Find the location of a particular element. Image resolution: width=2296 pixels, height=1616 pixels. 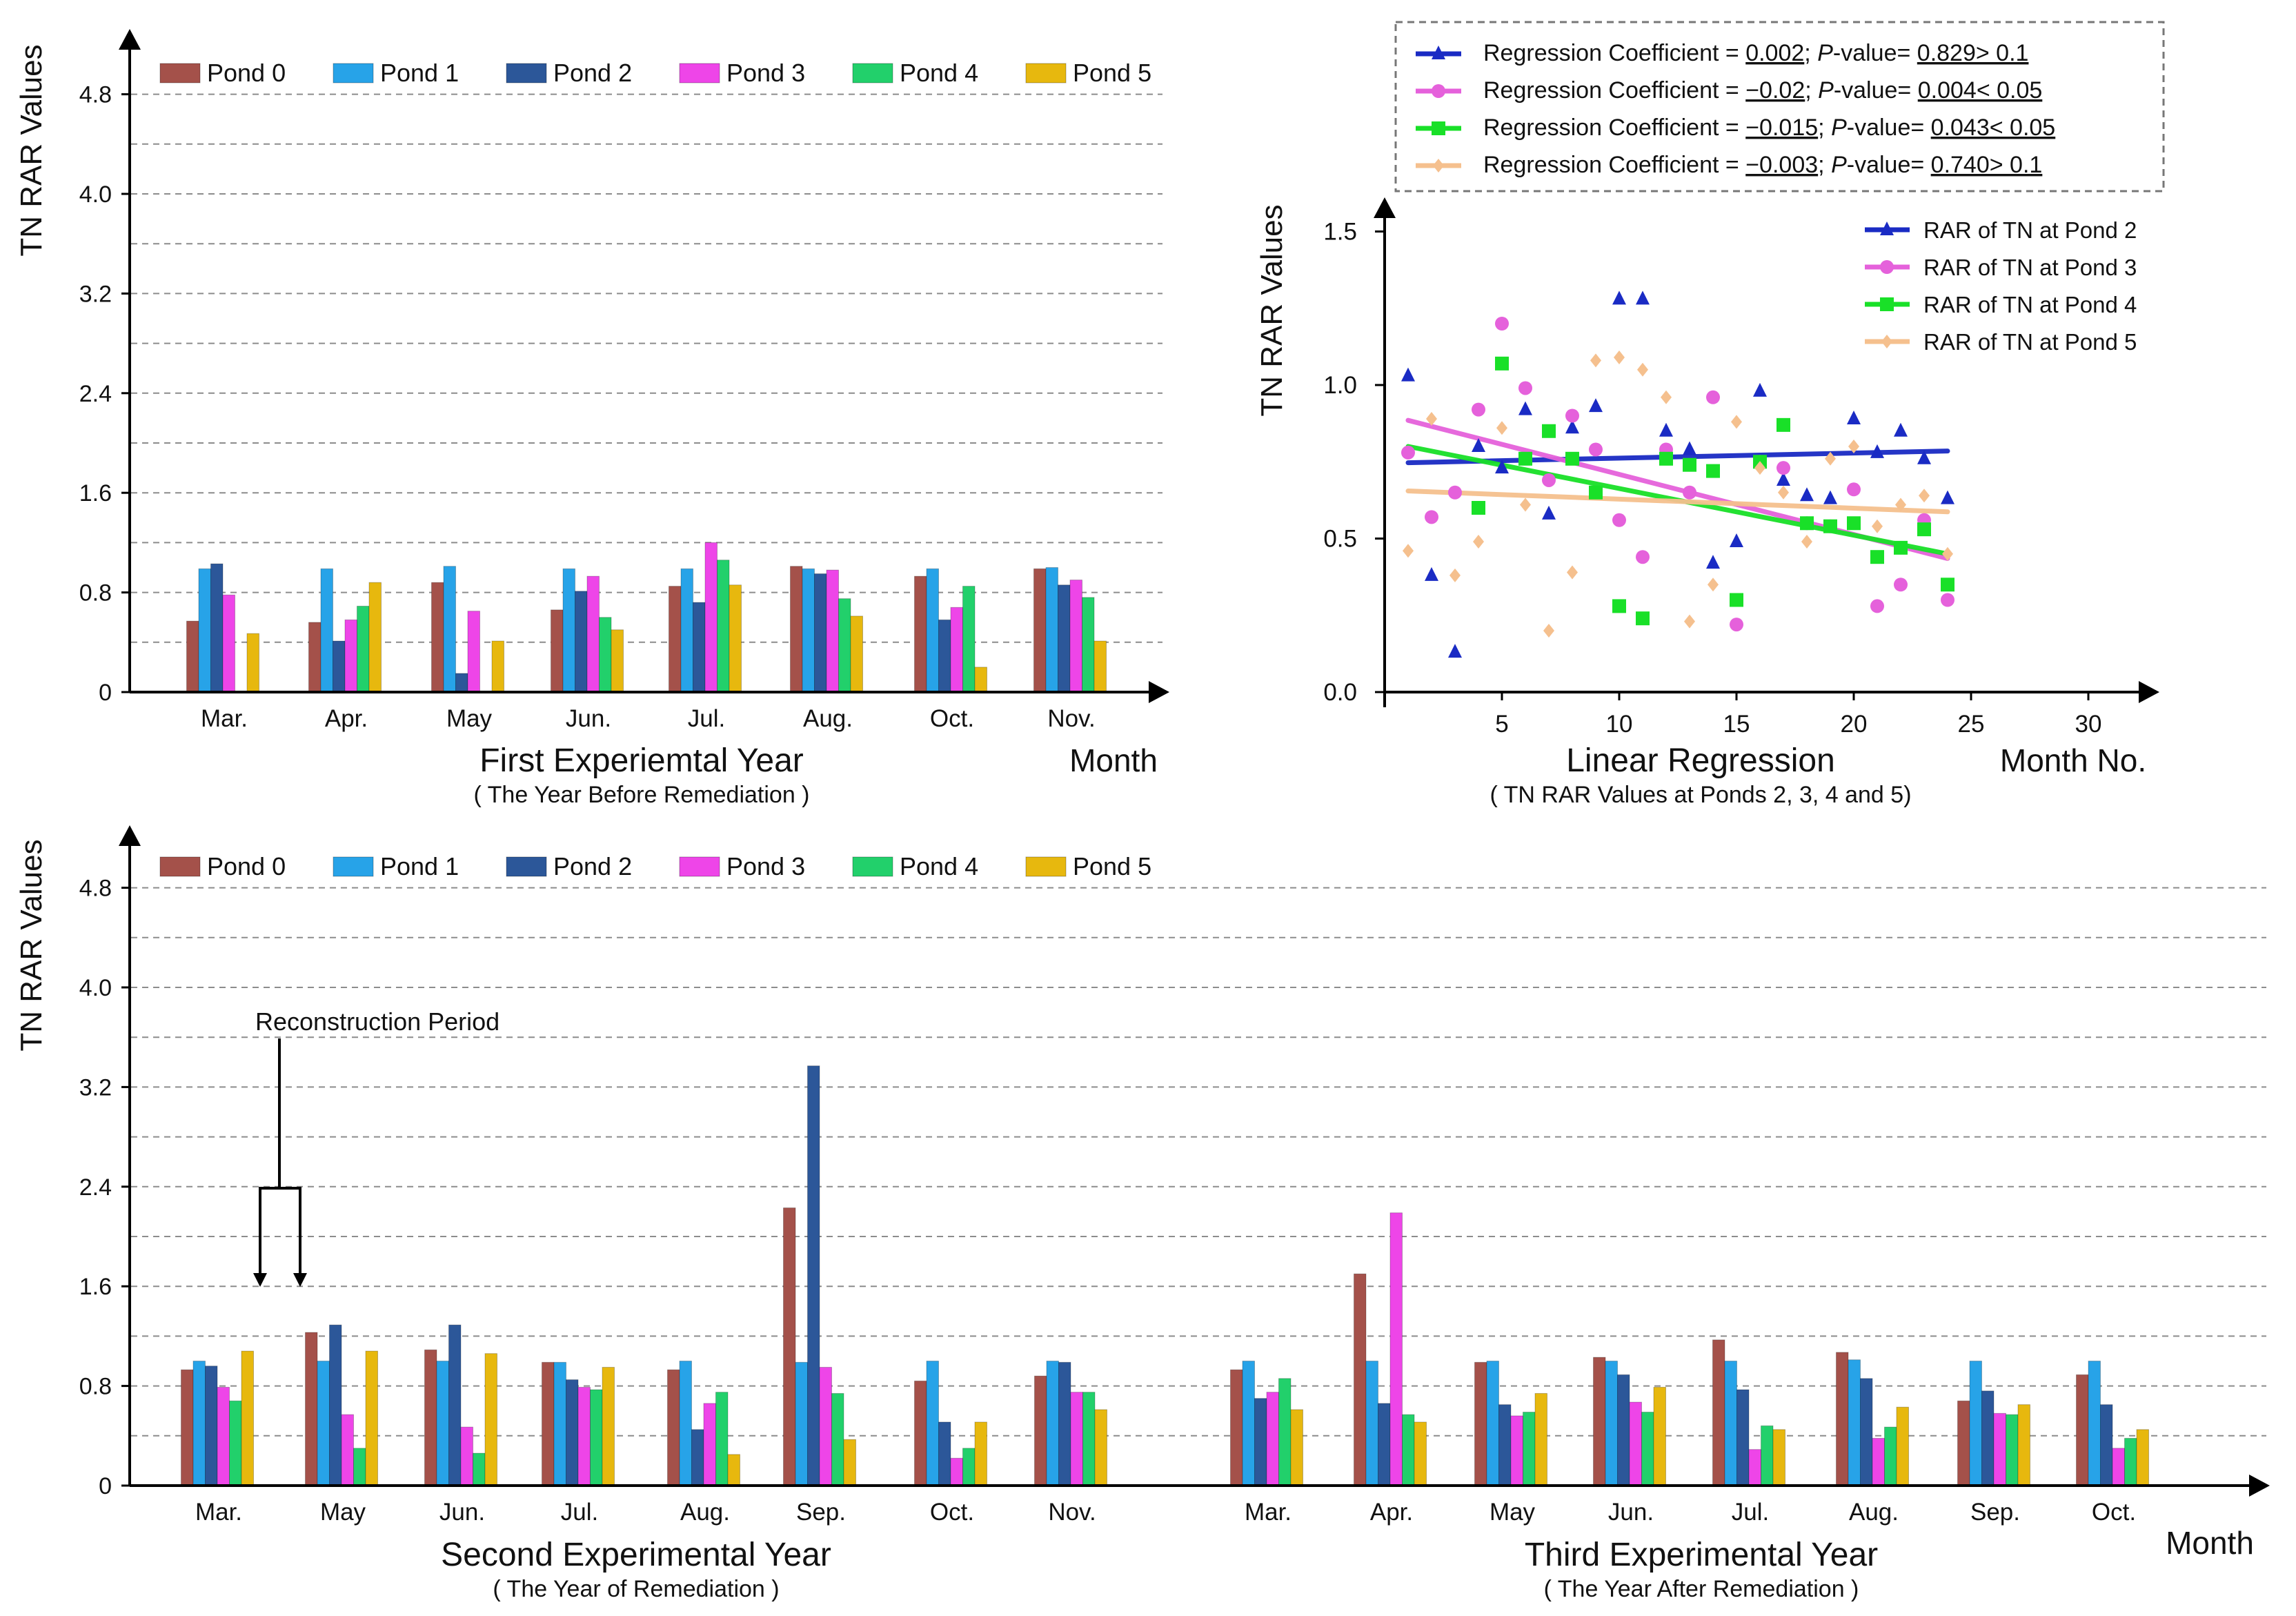

y-tick-label: 0.5 is located at coordinates (1340, 539).